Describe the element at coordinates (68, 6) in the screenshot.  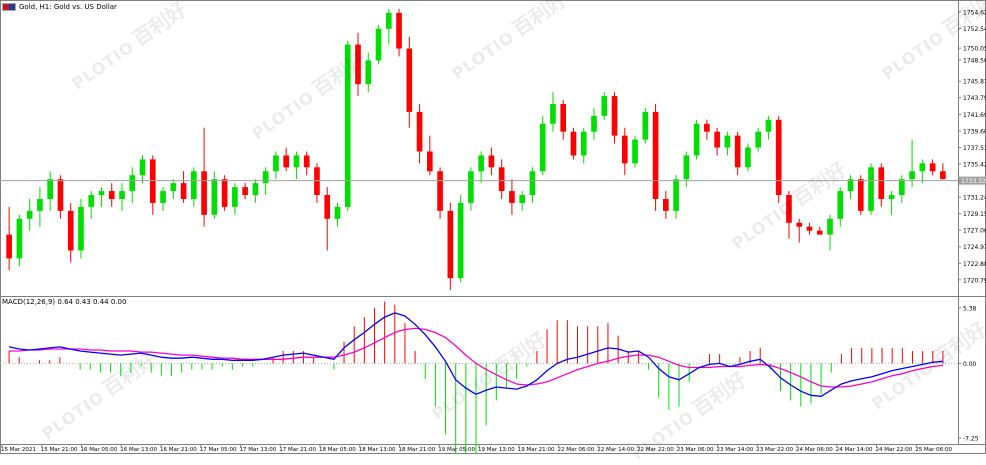
I see `chart-title: Gold, H1: Gold vs. US Dollar` at that location.